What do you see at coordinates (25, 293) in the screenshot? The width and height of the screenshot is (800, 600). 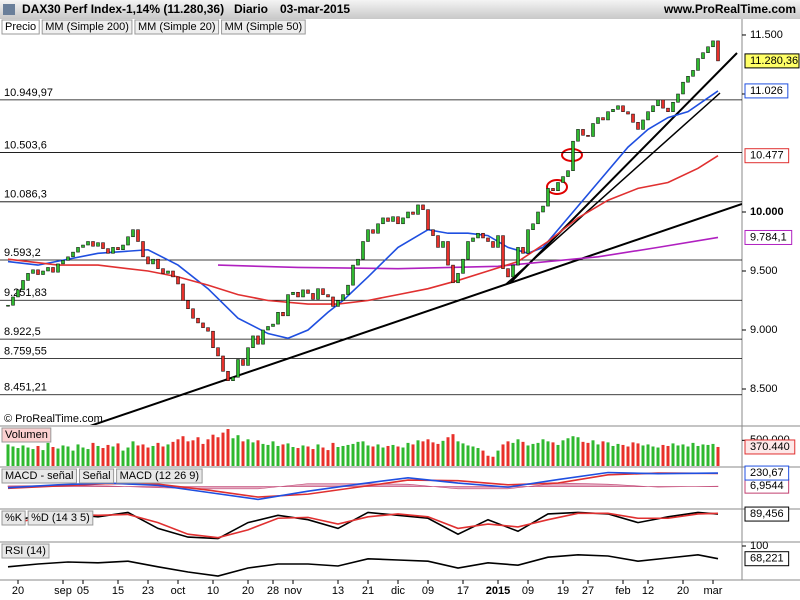 I see `level-label: 9.251,83` at bounding box center [25, 293].